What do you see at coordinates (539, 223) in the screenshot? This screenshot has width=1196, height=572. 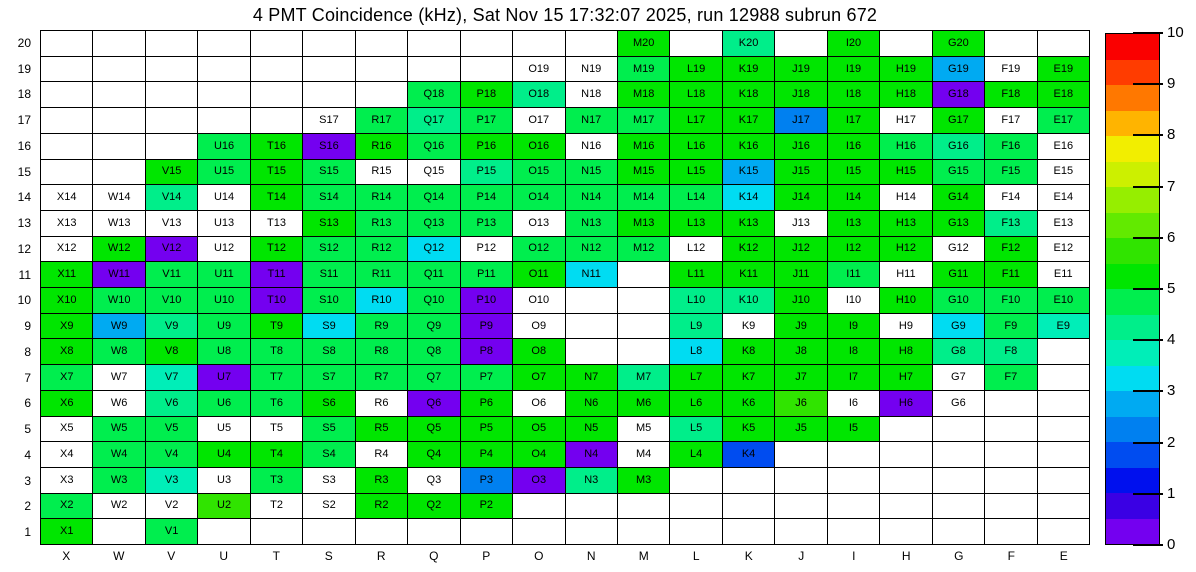 I see `cell-O13: O13` at bounding box center [539, 223].